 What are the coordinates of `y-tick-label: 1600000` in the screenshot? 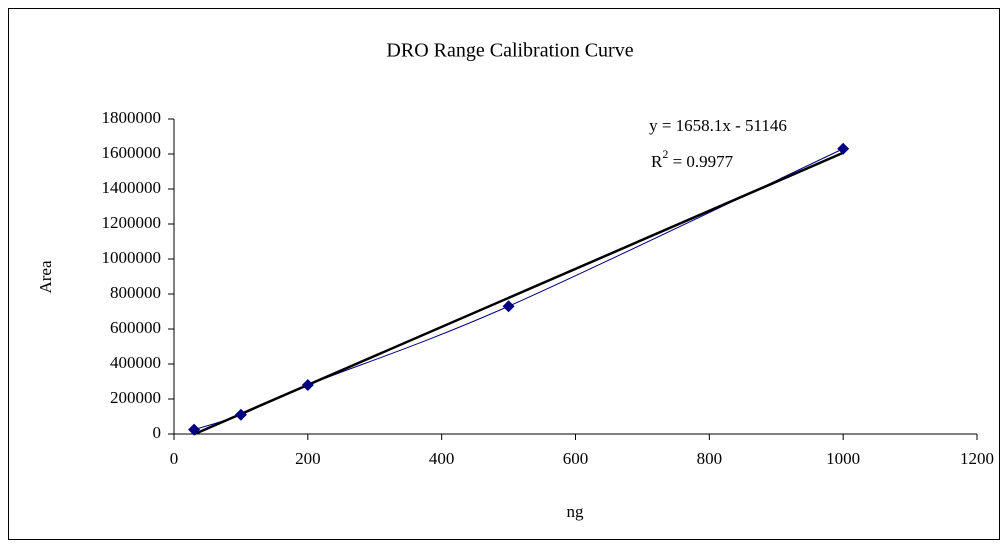 It's located at (132, 152).